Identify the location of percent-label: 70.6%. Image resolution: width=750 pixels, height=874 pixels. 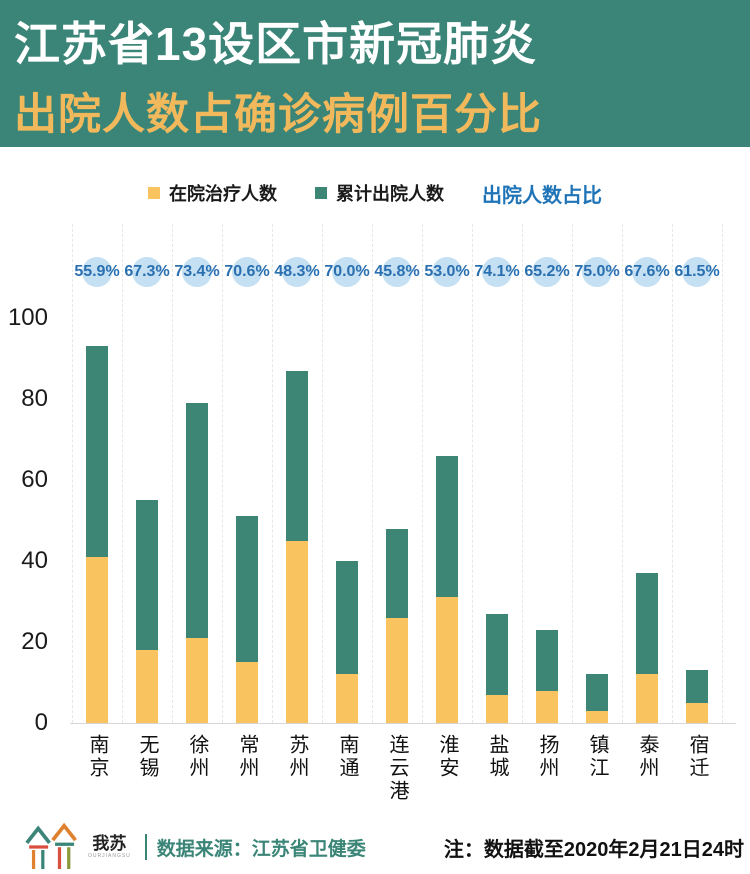
(247, 271).